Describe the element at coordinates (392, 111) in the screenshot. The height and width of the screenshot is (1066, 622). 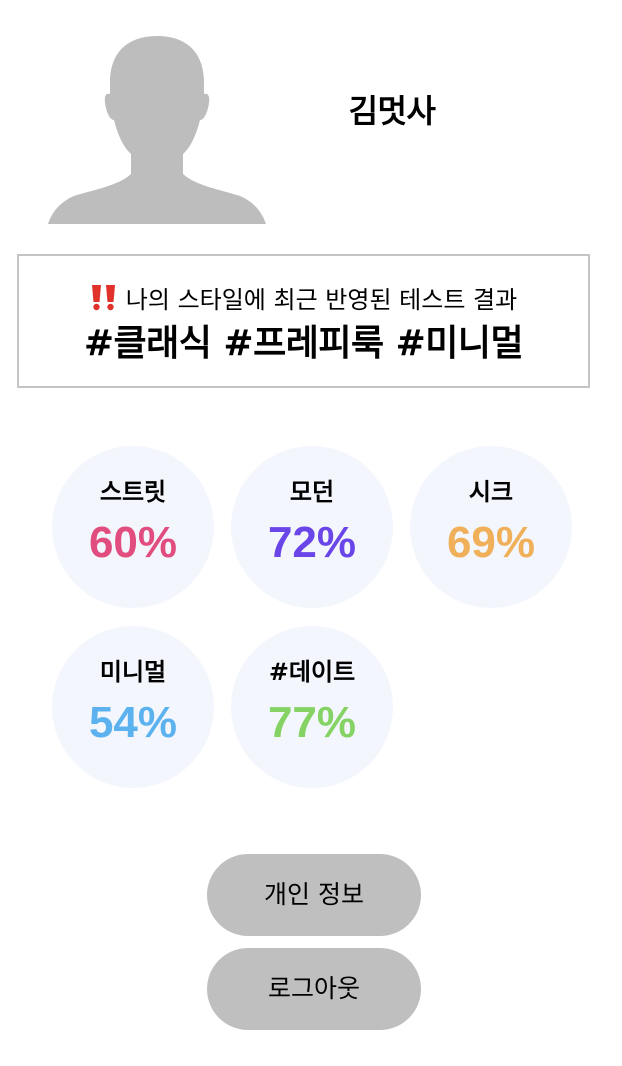
I see `profile-name: 김멋사` at that location.